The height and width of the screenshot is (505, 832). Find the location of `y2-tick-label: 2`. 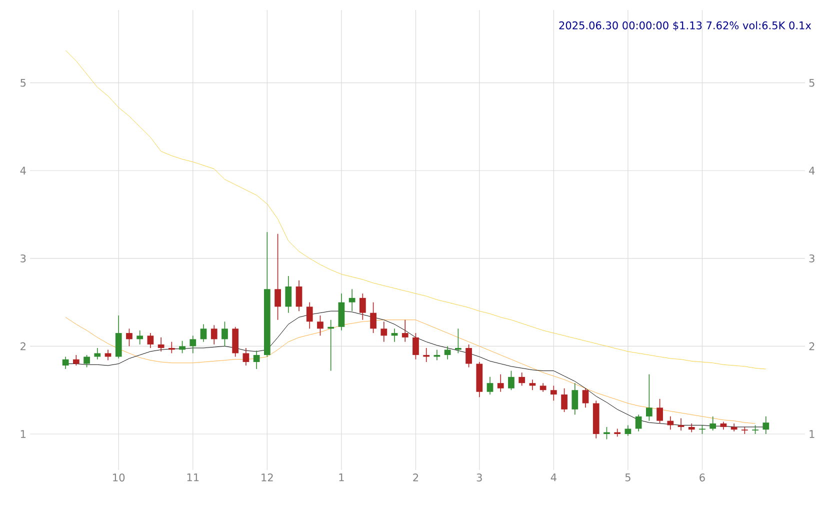

y2-tick-label: 2 is located at coordinates (811, 346).